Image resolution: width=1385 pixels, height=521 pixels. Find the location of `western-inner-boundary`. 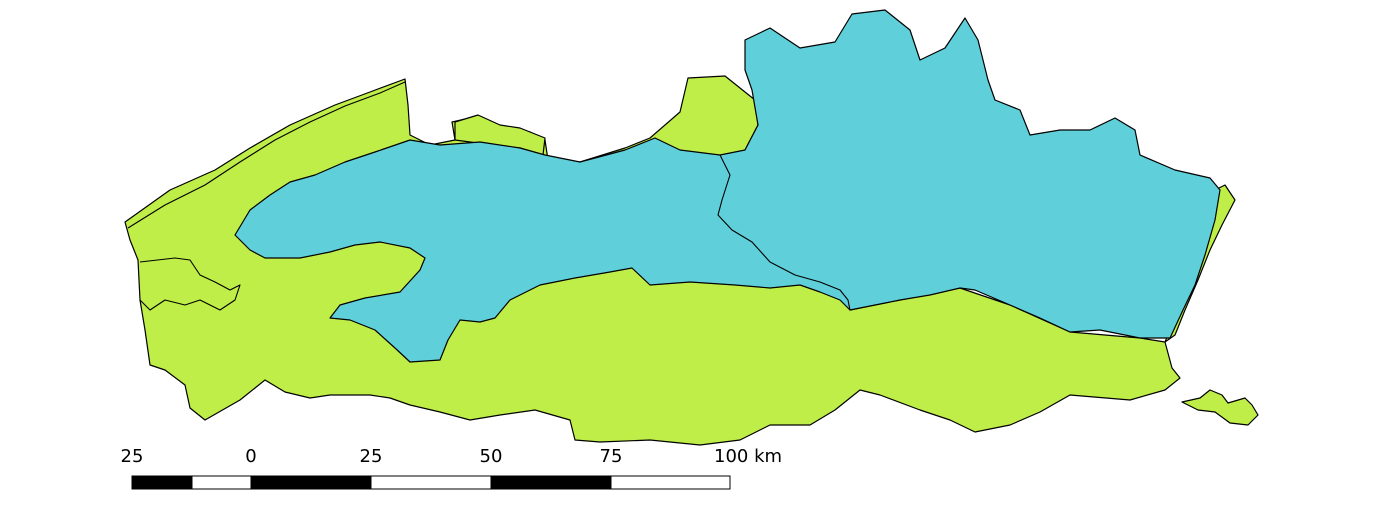

western-inner-boundary is located at coordinates (190, 284).